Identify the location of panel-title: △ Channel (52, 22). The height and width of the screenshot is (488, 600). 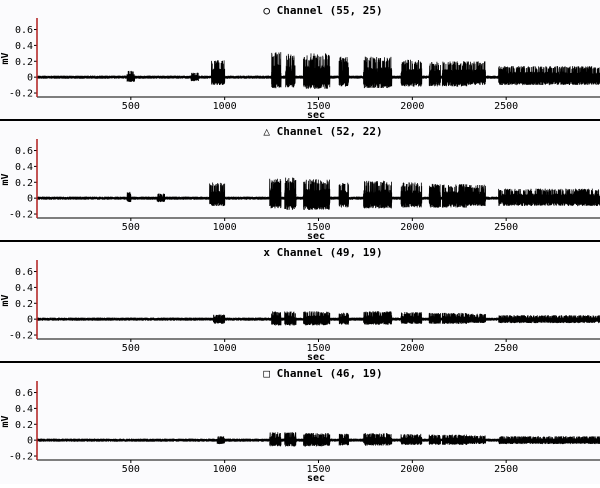
(322, 131).